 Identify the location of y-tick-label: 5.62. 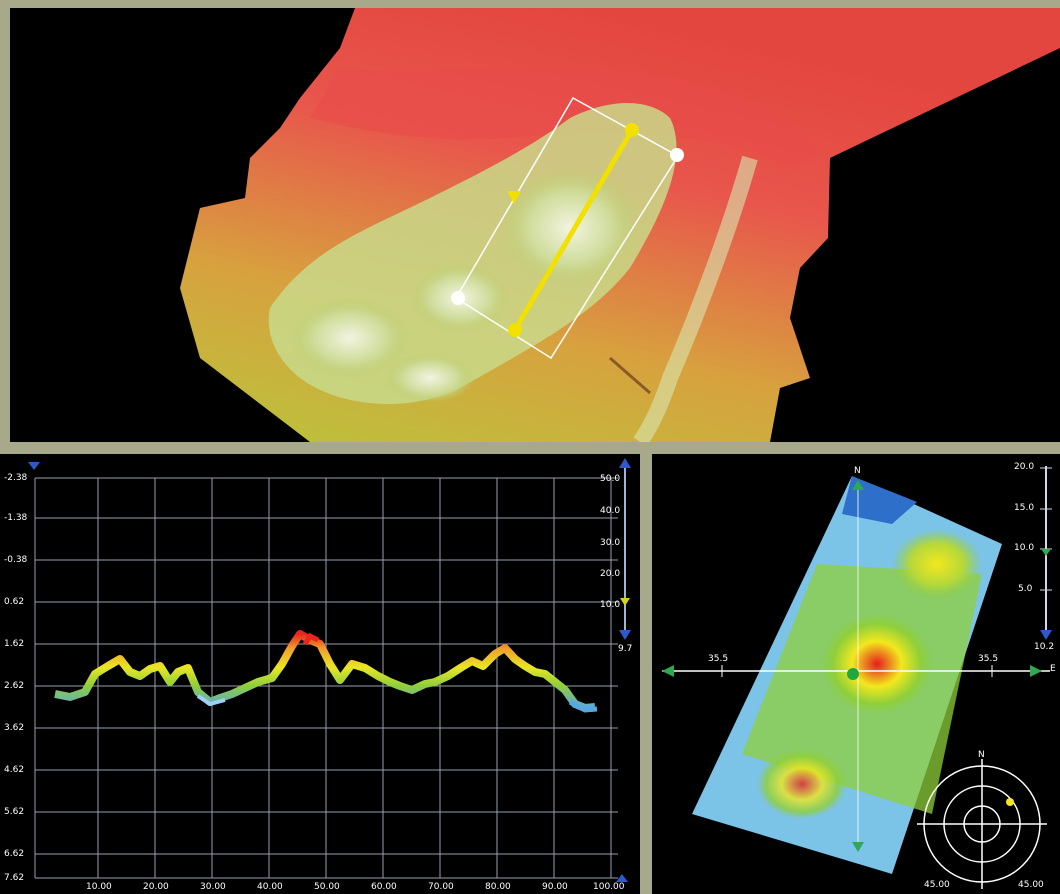
(14, 812).